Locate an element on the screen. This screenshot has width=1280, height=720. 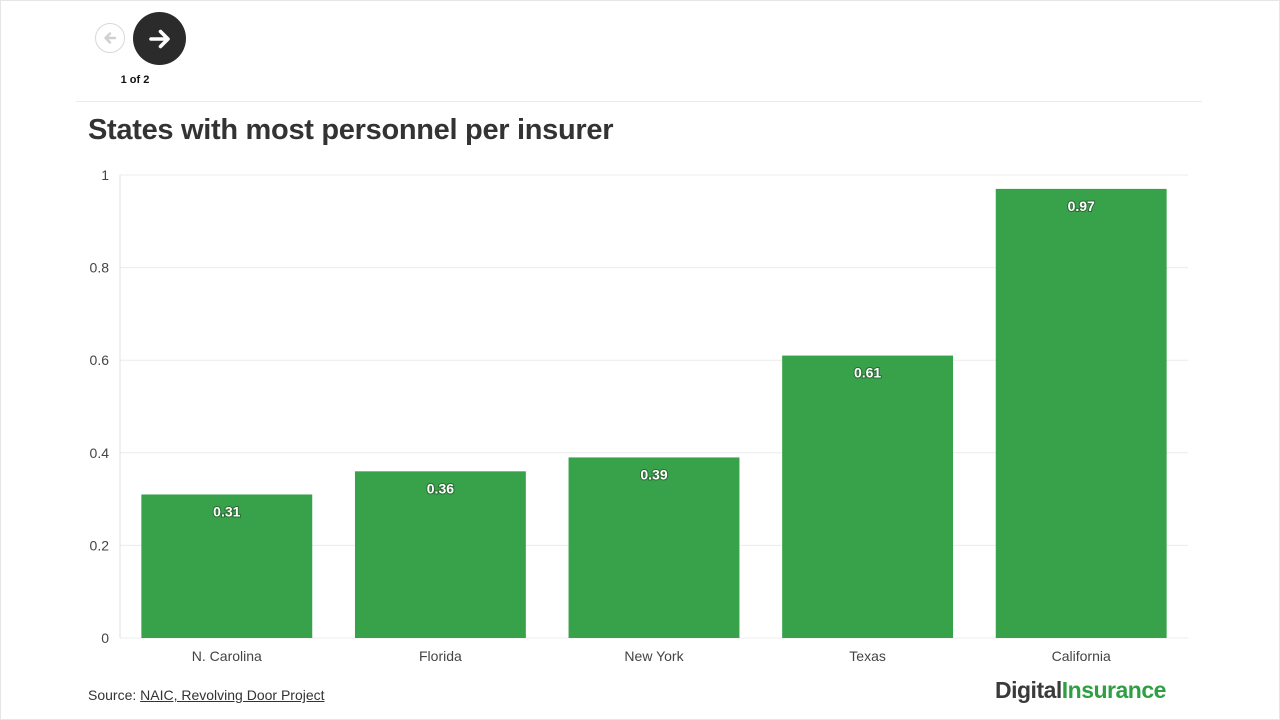
x-tick-label: Florida is located at coordinates (440, 656).